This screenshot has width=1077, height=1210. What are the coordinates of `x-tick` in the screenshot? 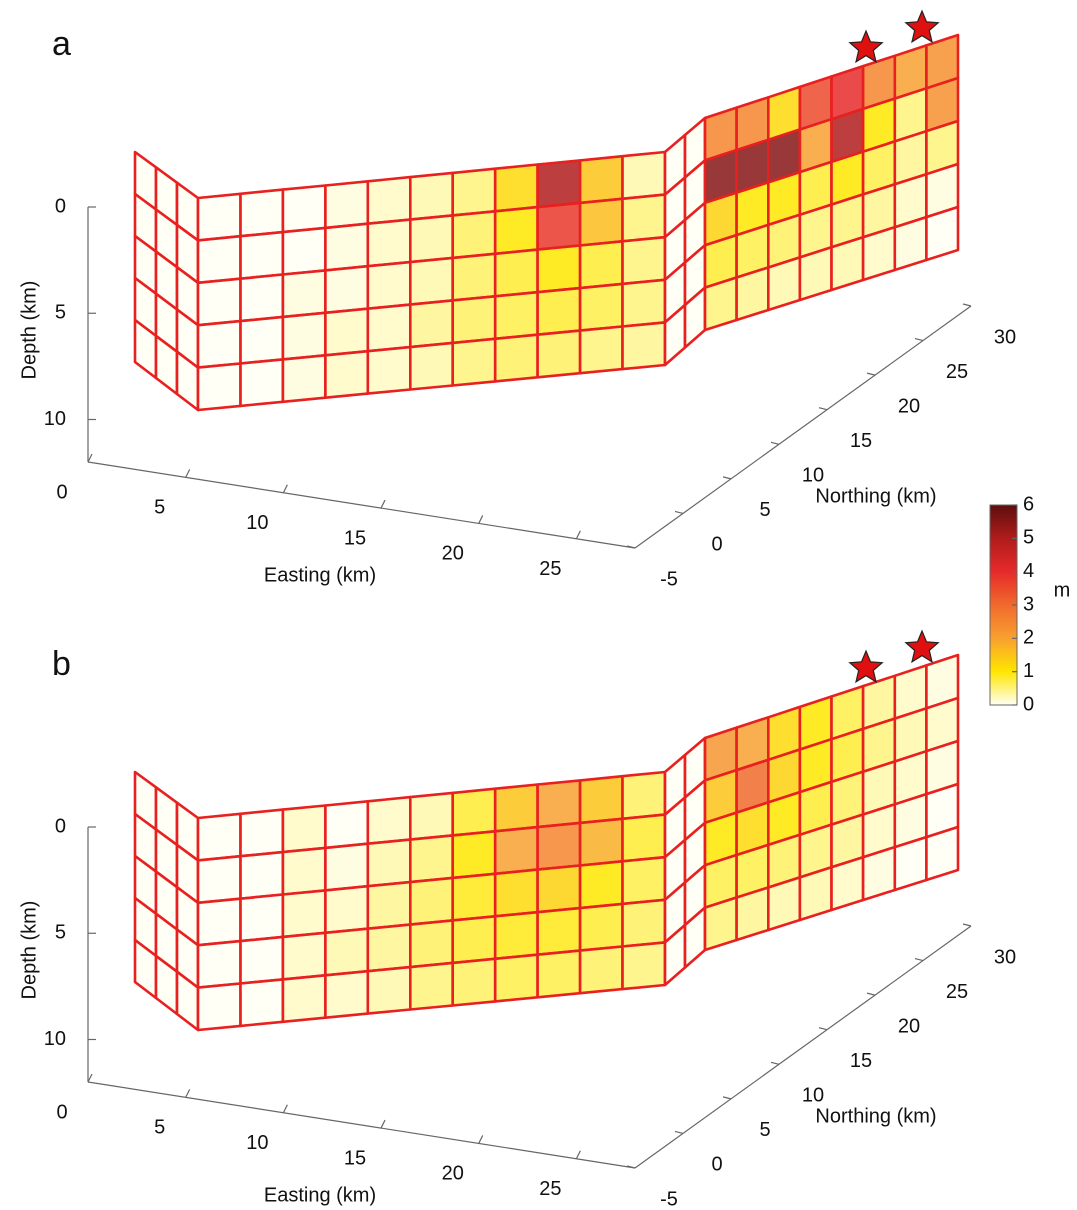 It's located at (383, 1124).